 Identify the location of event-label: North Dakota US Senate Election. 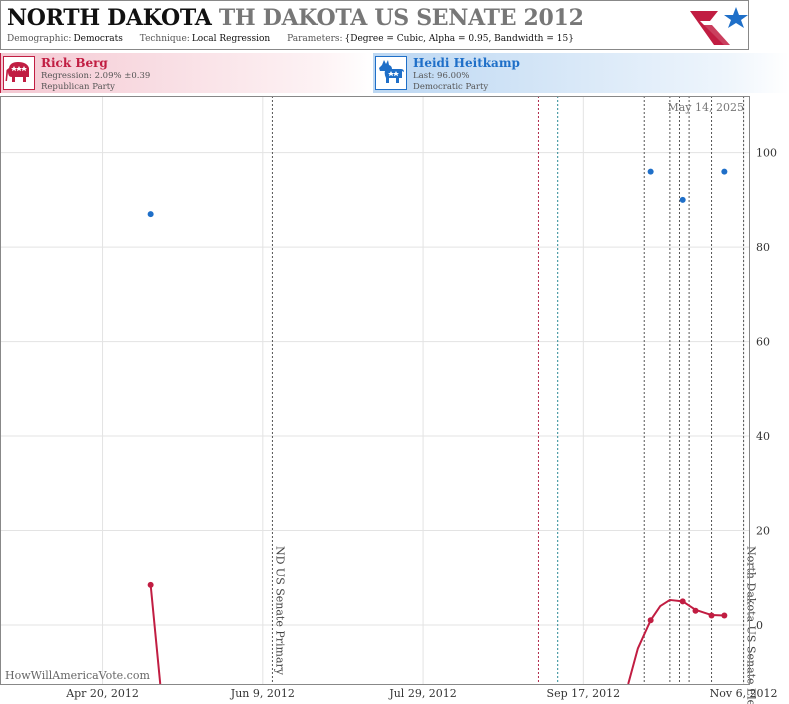
(751, 625).